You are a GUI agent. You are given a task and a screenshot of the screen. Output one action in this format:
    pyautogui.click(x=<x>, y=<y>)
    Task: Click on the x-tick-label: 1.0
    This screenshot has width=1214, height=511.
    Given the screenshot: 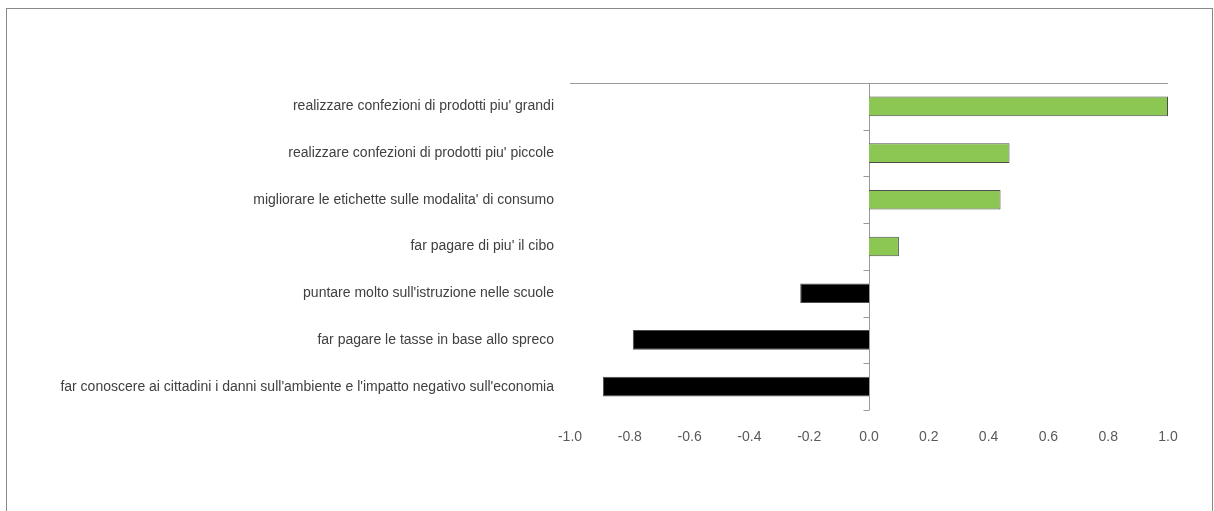 What is the action you would take?
    pyautogui.click(x=1168, y=436)
    